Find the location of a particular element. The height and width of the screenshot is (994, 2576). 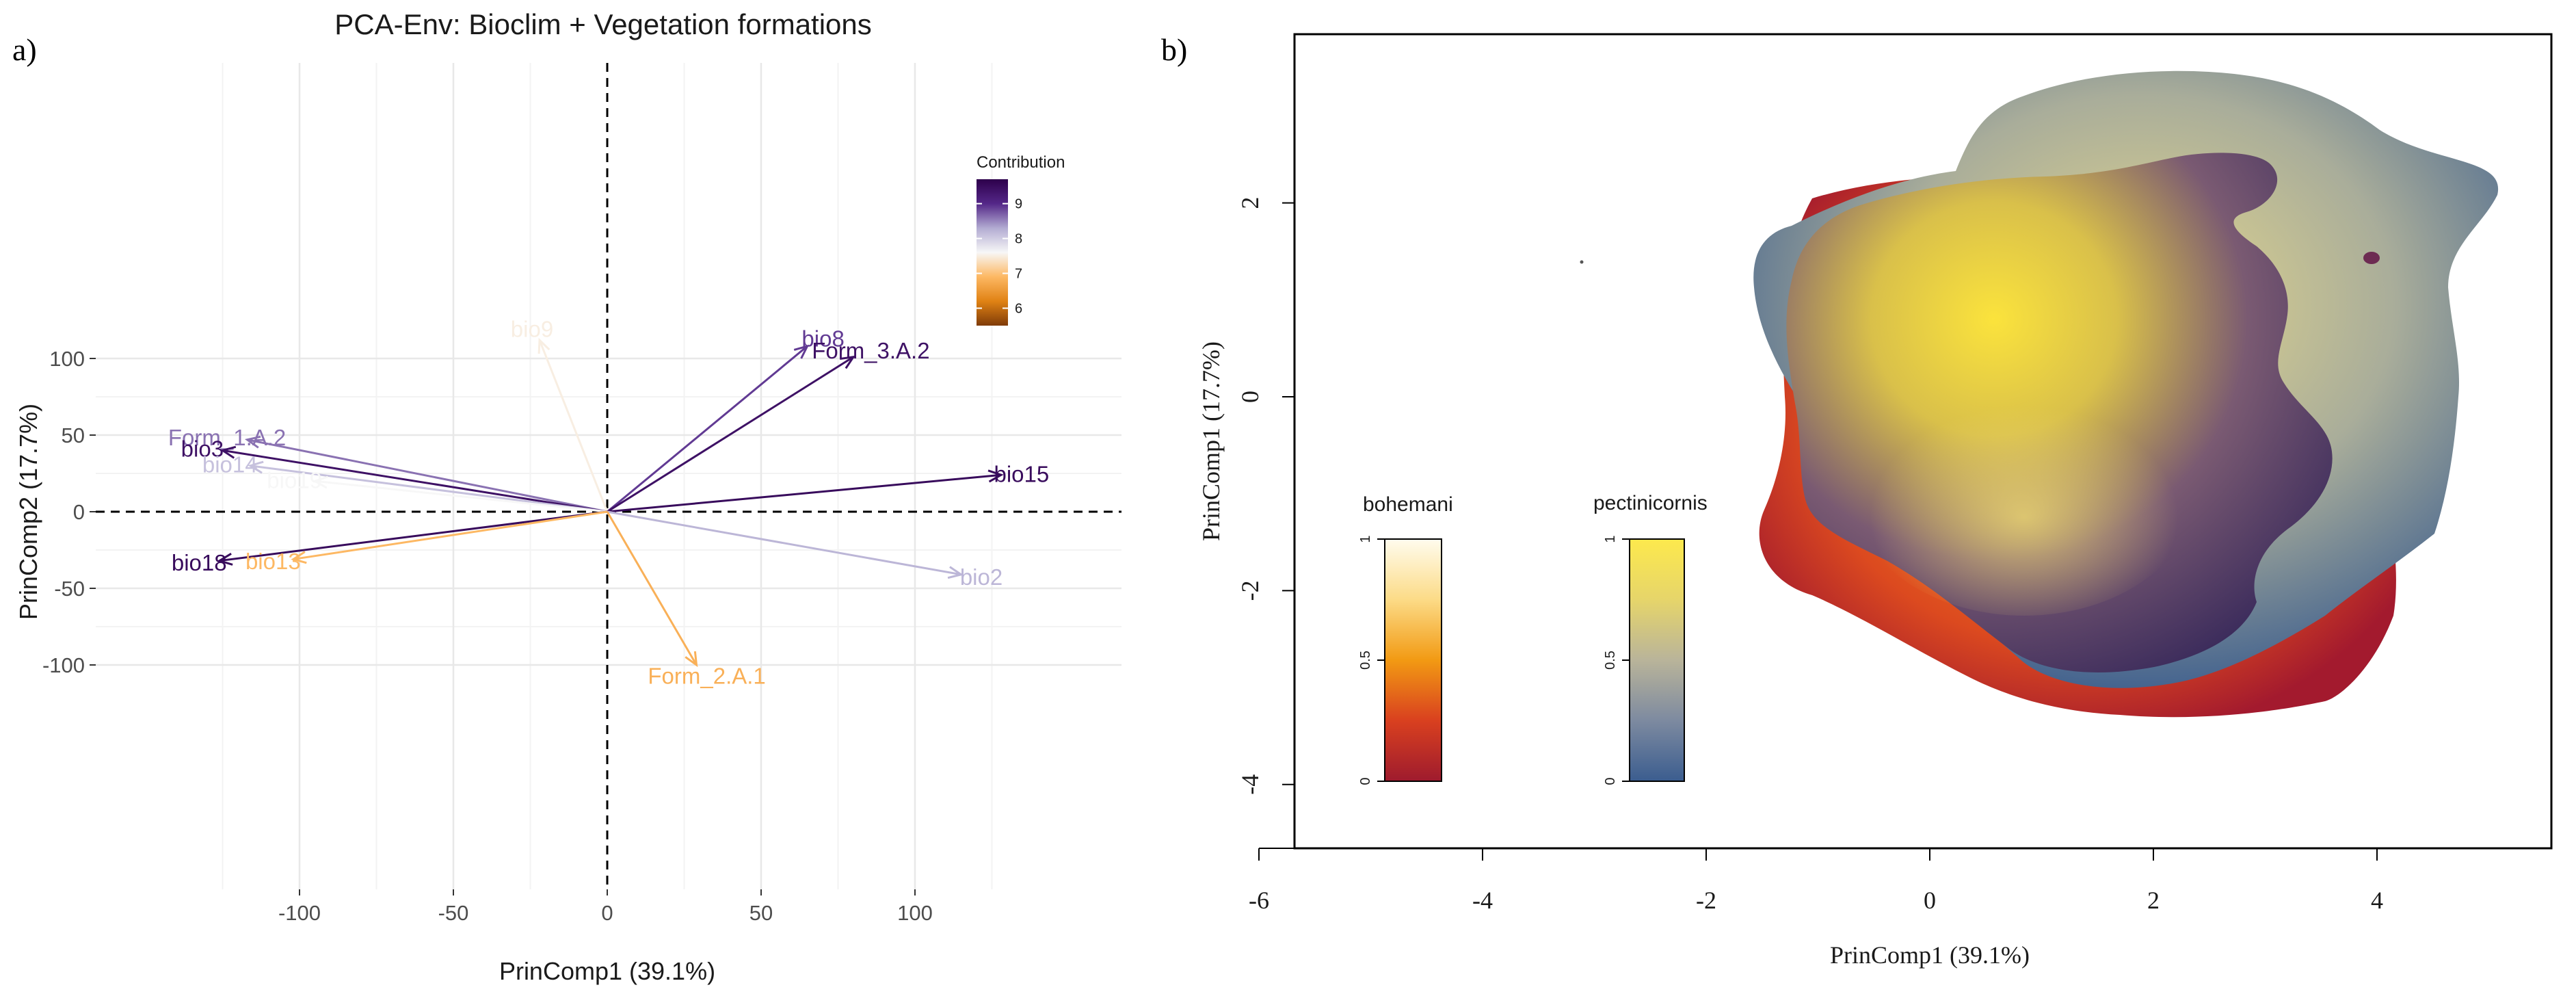

vector-label: bio3 is located at coordinates (202, 449).